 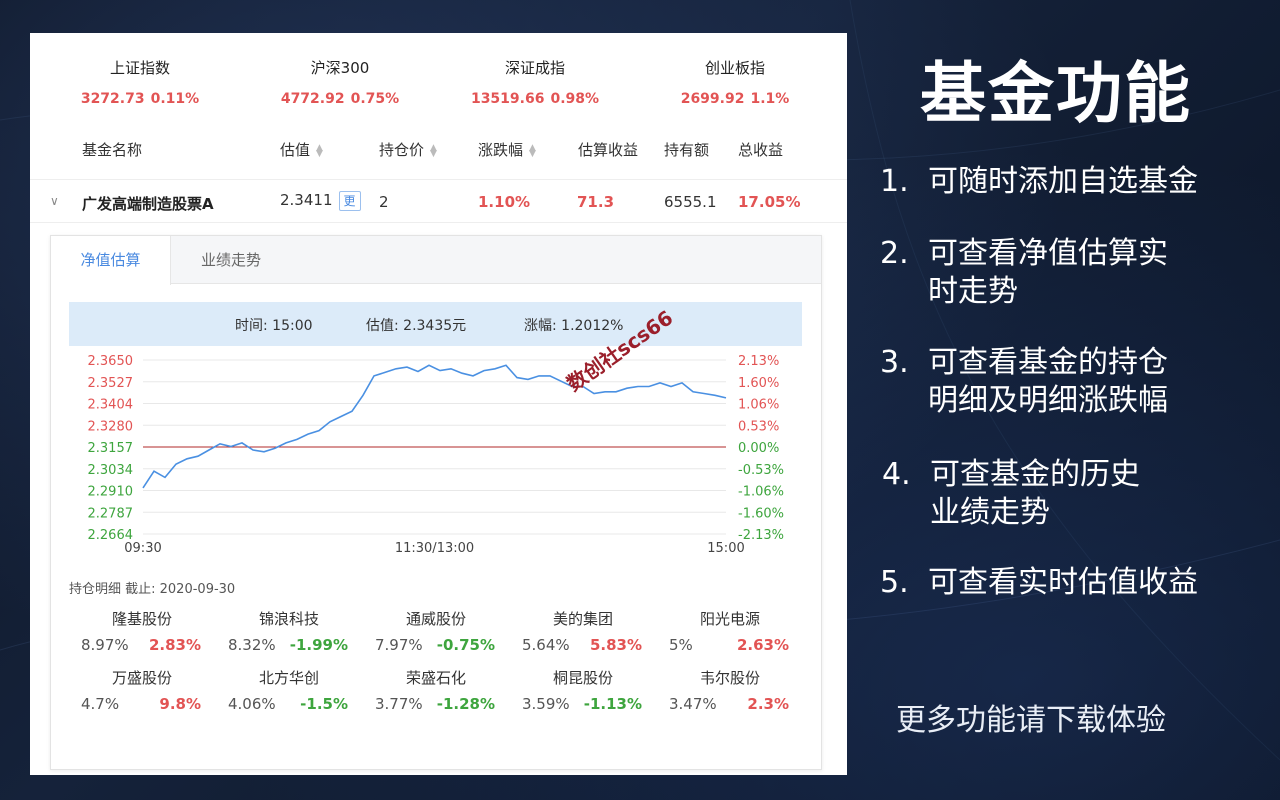 I want to click on holding-item: 通威股份 7.97% -0.75%, so click(x=436, y=632).